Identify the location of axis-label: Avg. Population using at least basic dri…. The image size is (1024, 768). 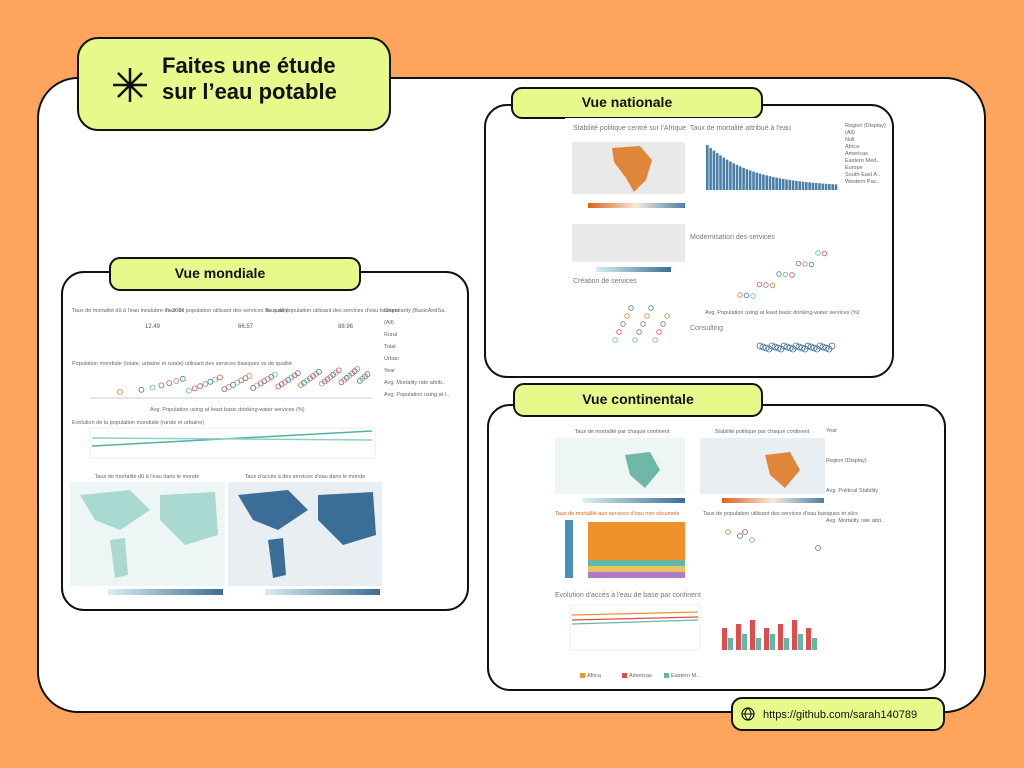
(782, 313).